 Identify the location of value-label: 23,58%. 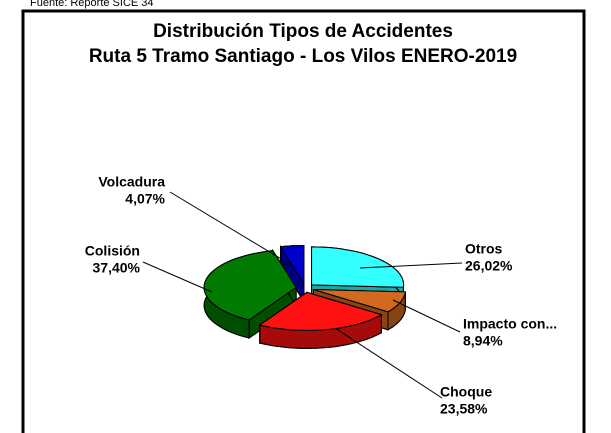
(464, 409).